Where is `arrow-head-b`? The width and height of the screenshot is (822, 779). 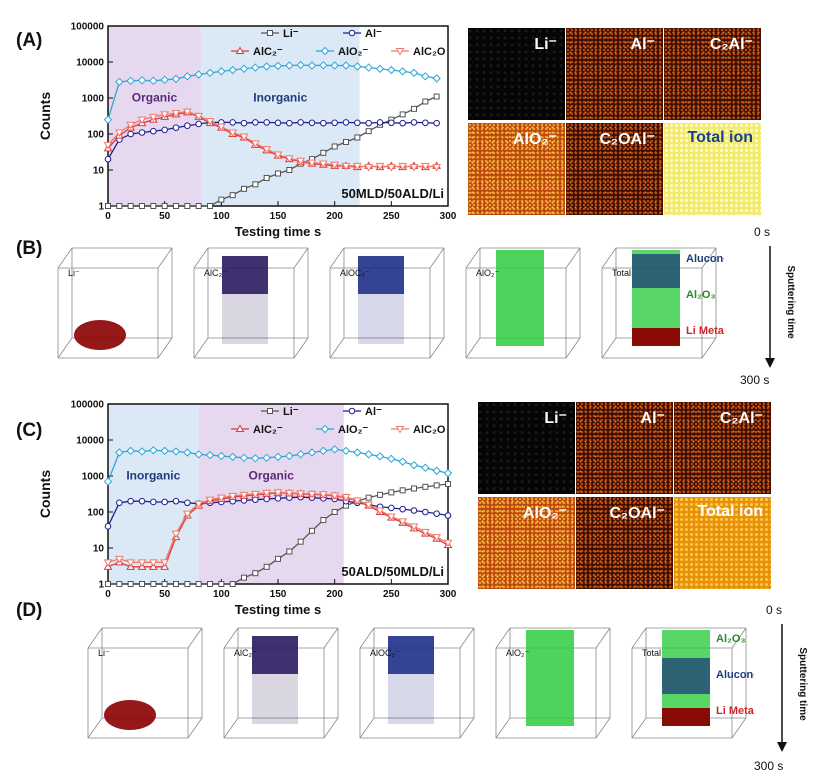 arrow-head-b is located at coordinates (770, 363).